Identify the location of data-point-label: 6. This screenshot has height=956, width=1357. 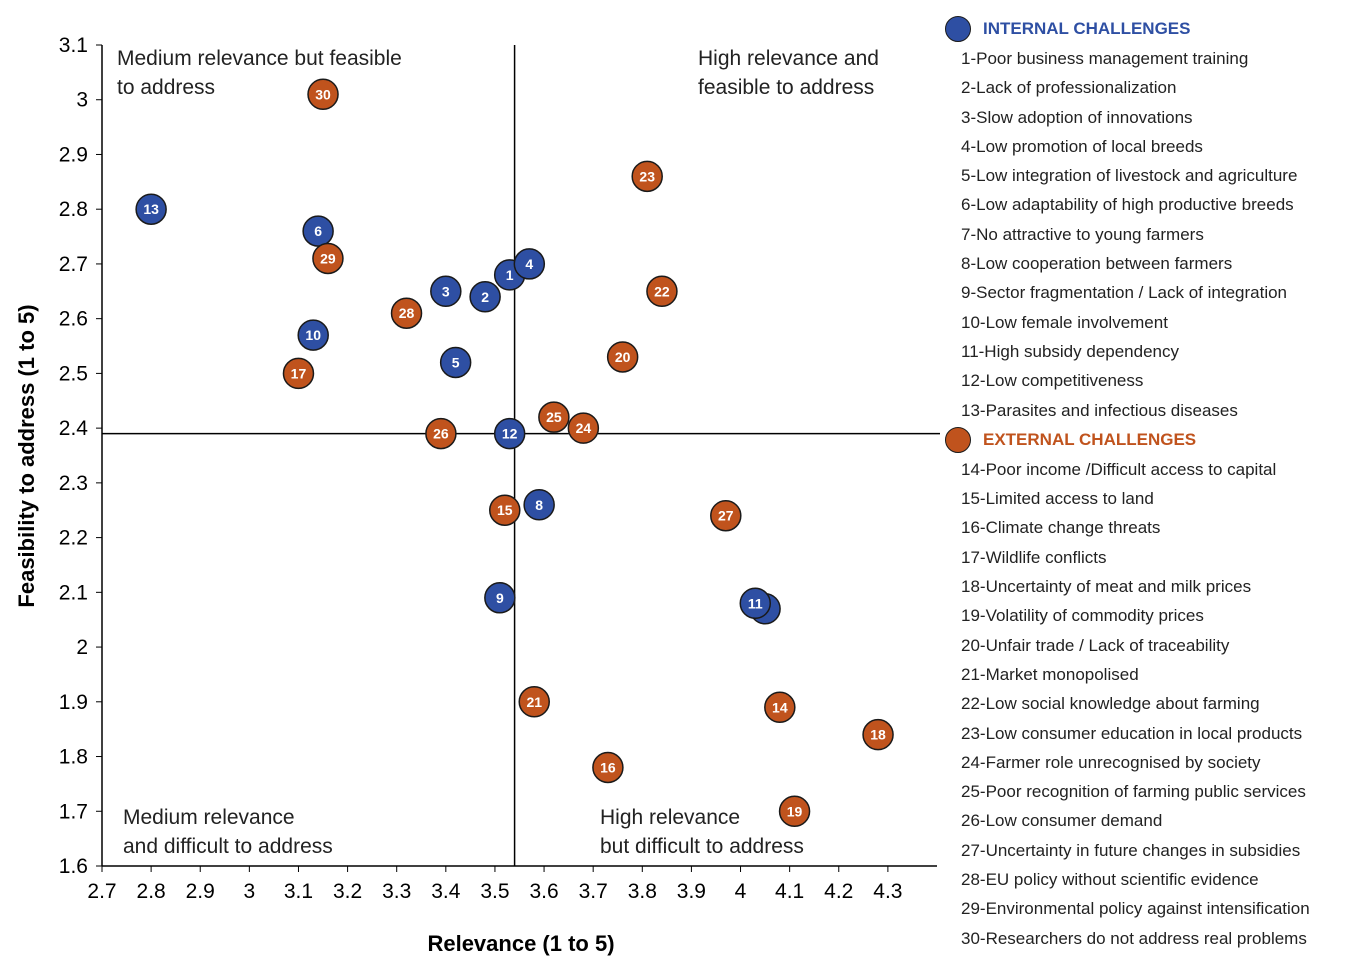
(318, 231).